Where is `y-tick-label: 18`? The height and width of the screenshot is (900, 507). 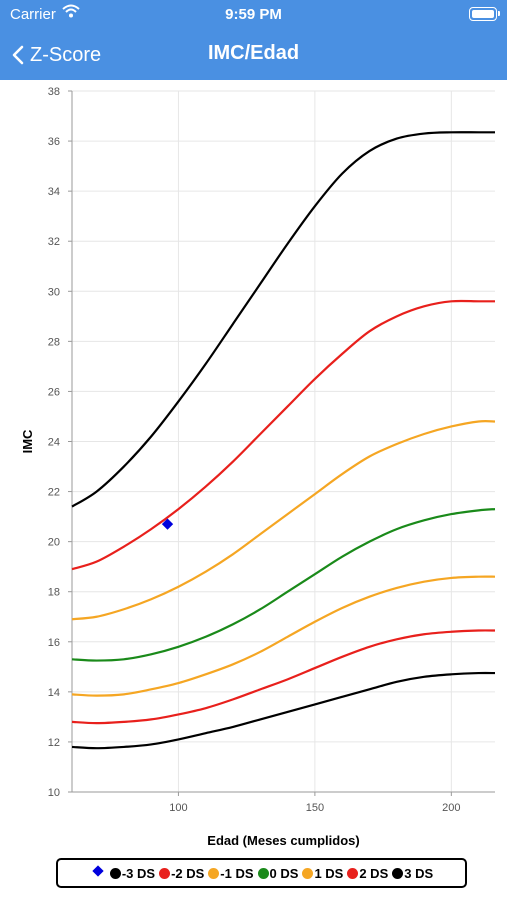
y-tick-label: 18 is located at coordinates (54, 593).